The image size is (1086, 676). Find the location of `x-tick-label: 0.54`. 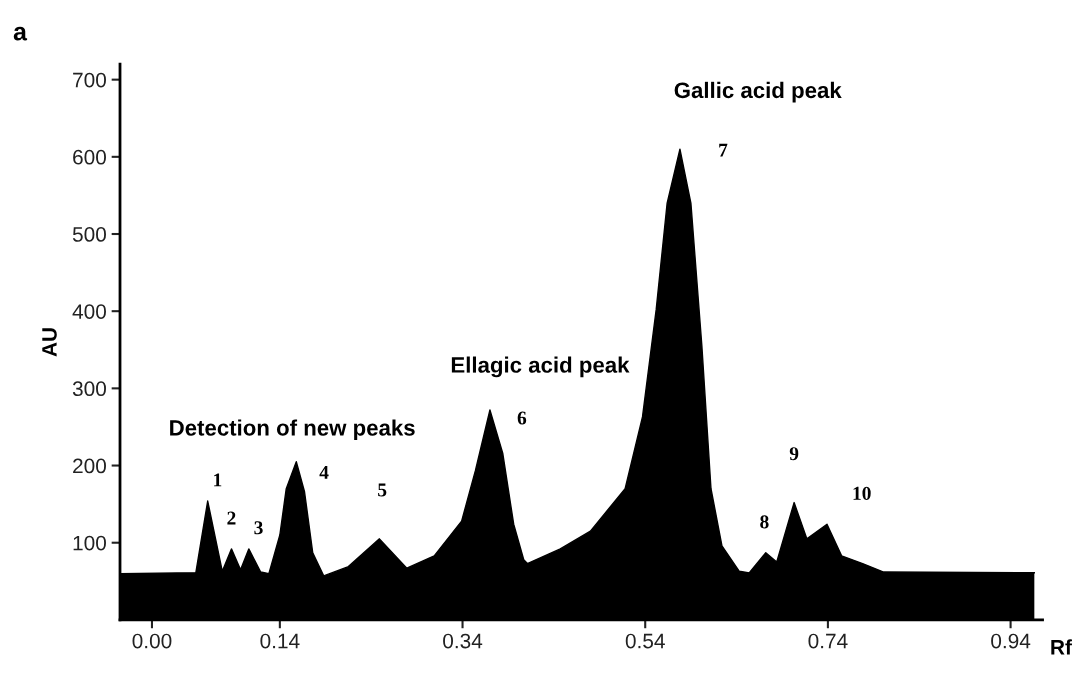

x-tick-label: 0.54 is located at coordinates (645, 641).